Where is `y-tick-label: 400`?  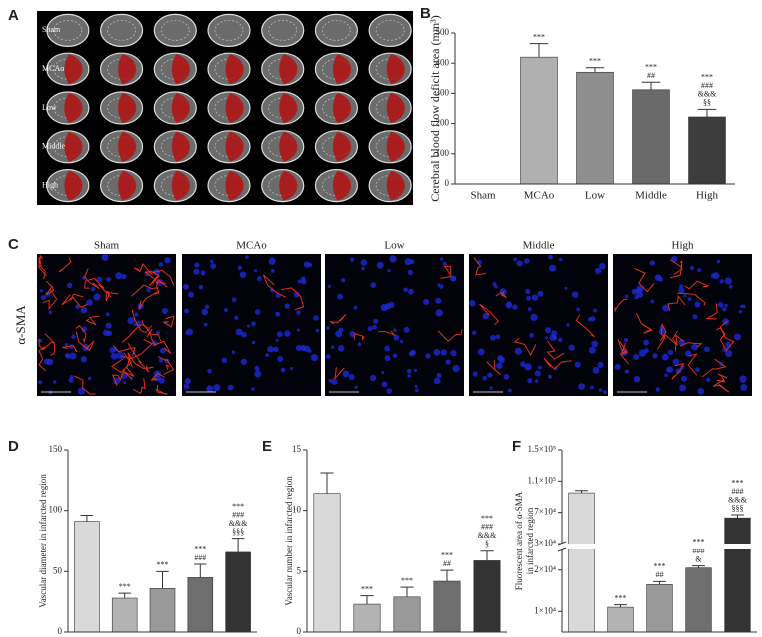 y-tick-label: 400 is located at coordinates (443, 62).